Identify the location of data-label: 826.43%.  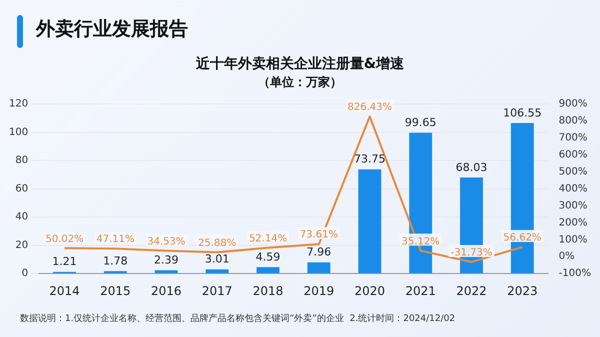
(370, 108).